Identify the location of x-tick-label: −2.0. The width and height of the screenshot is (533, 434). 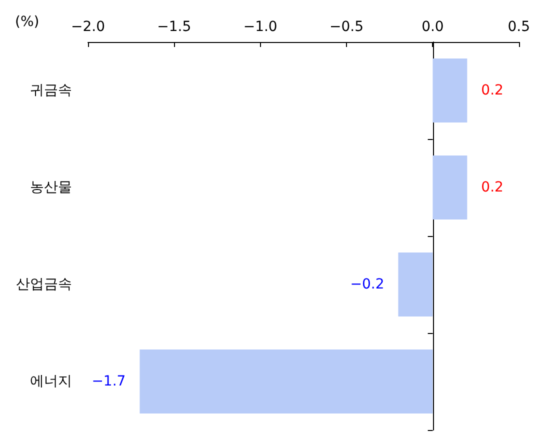
(88, 27).